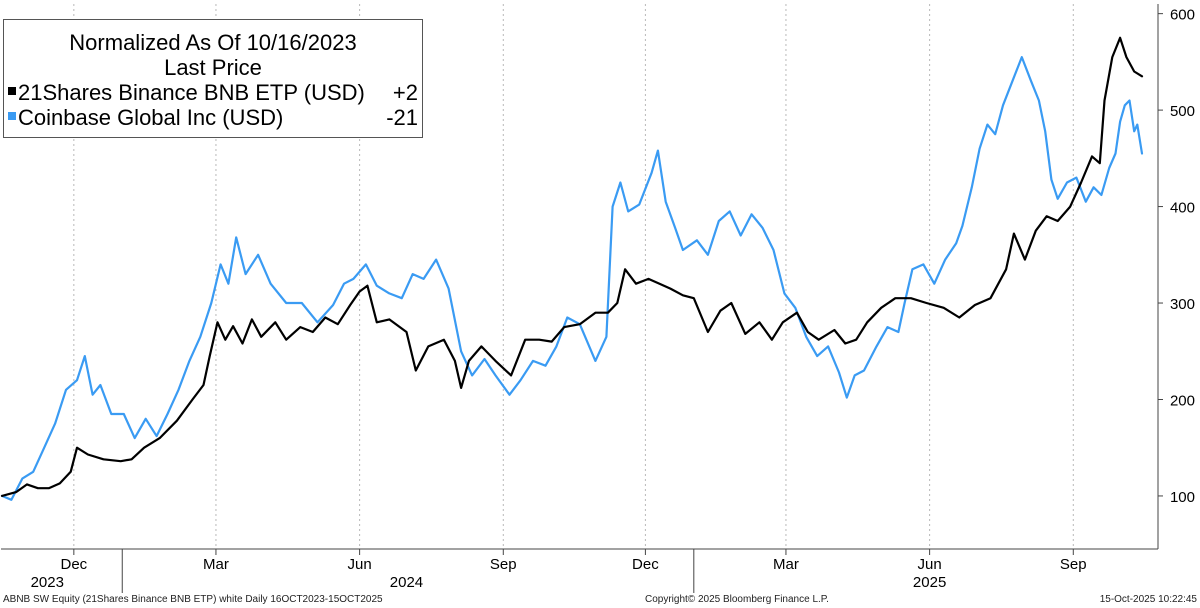  I want to click on legend-item-bnb: 21Shares Binance BNB ETP (USD) +2, so click(213, 92).